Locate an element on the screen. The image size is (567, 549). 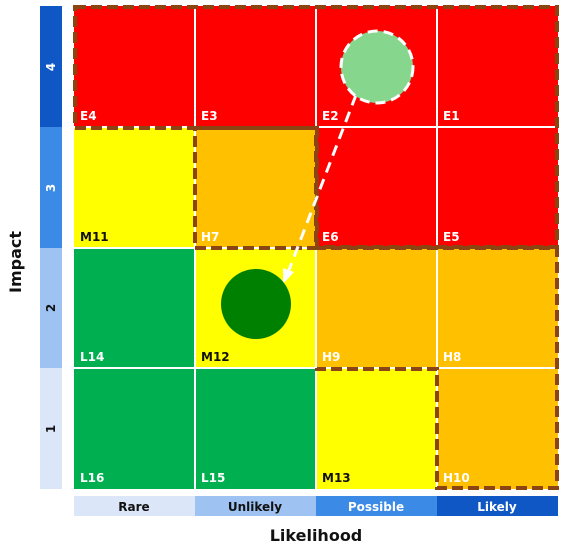
cell-E1 is located at coordinates (497, 66).